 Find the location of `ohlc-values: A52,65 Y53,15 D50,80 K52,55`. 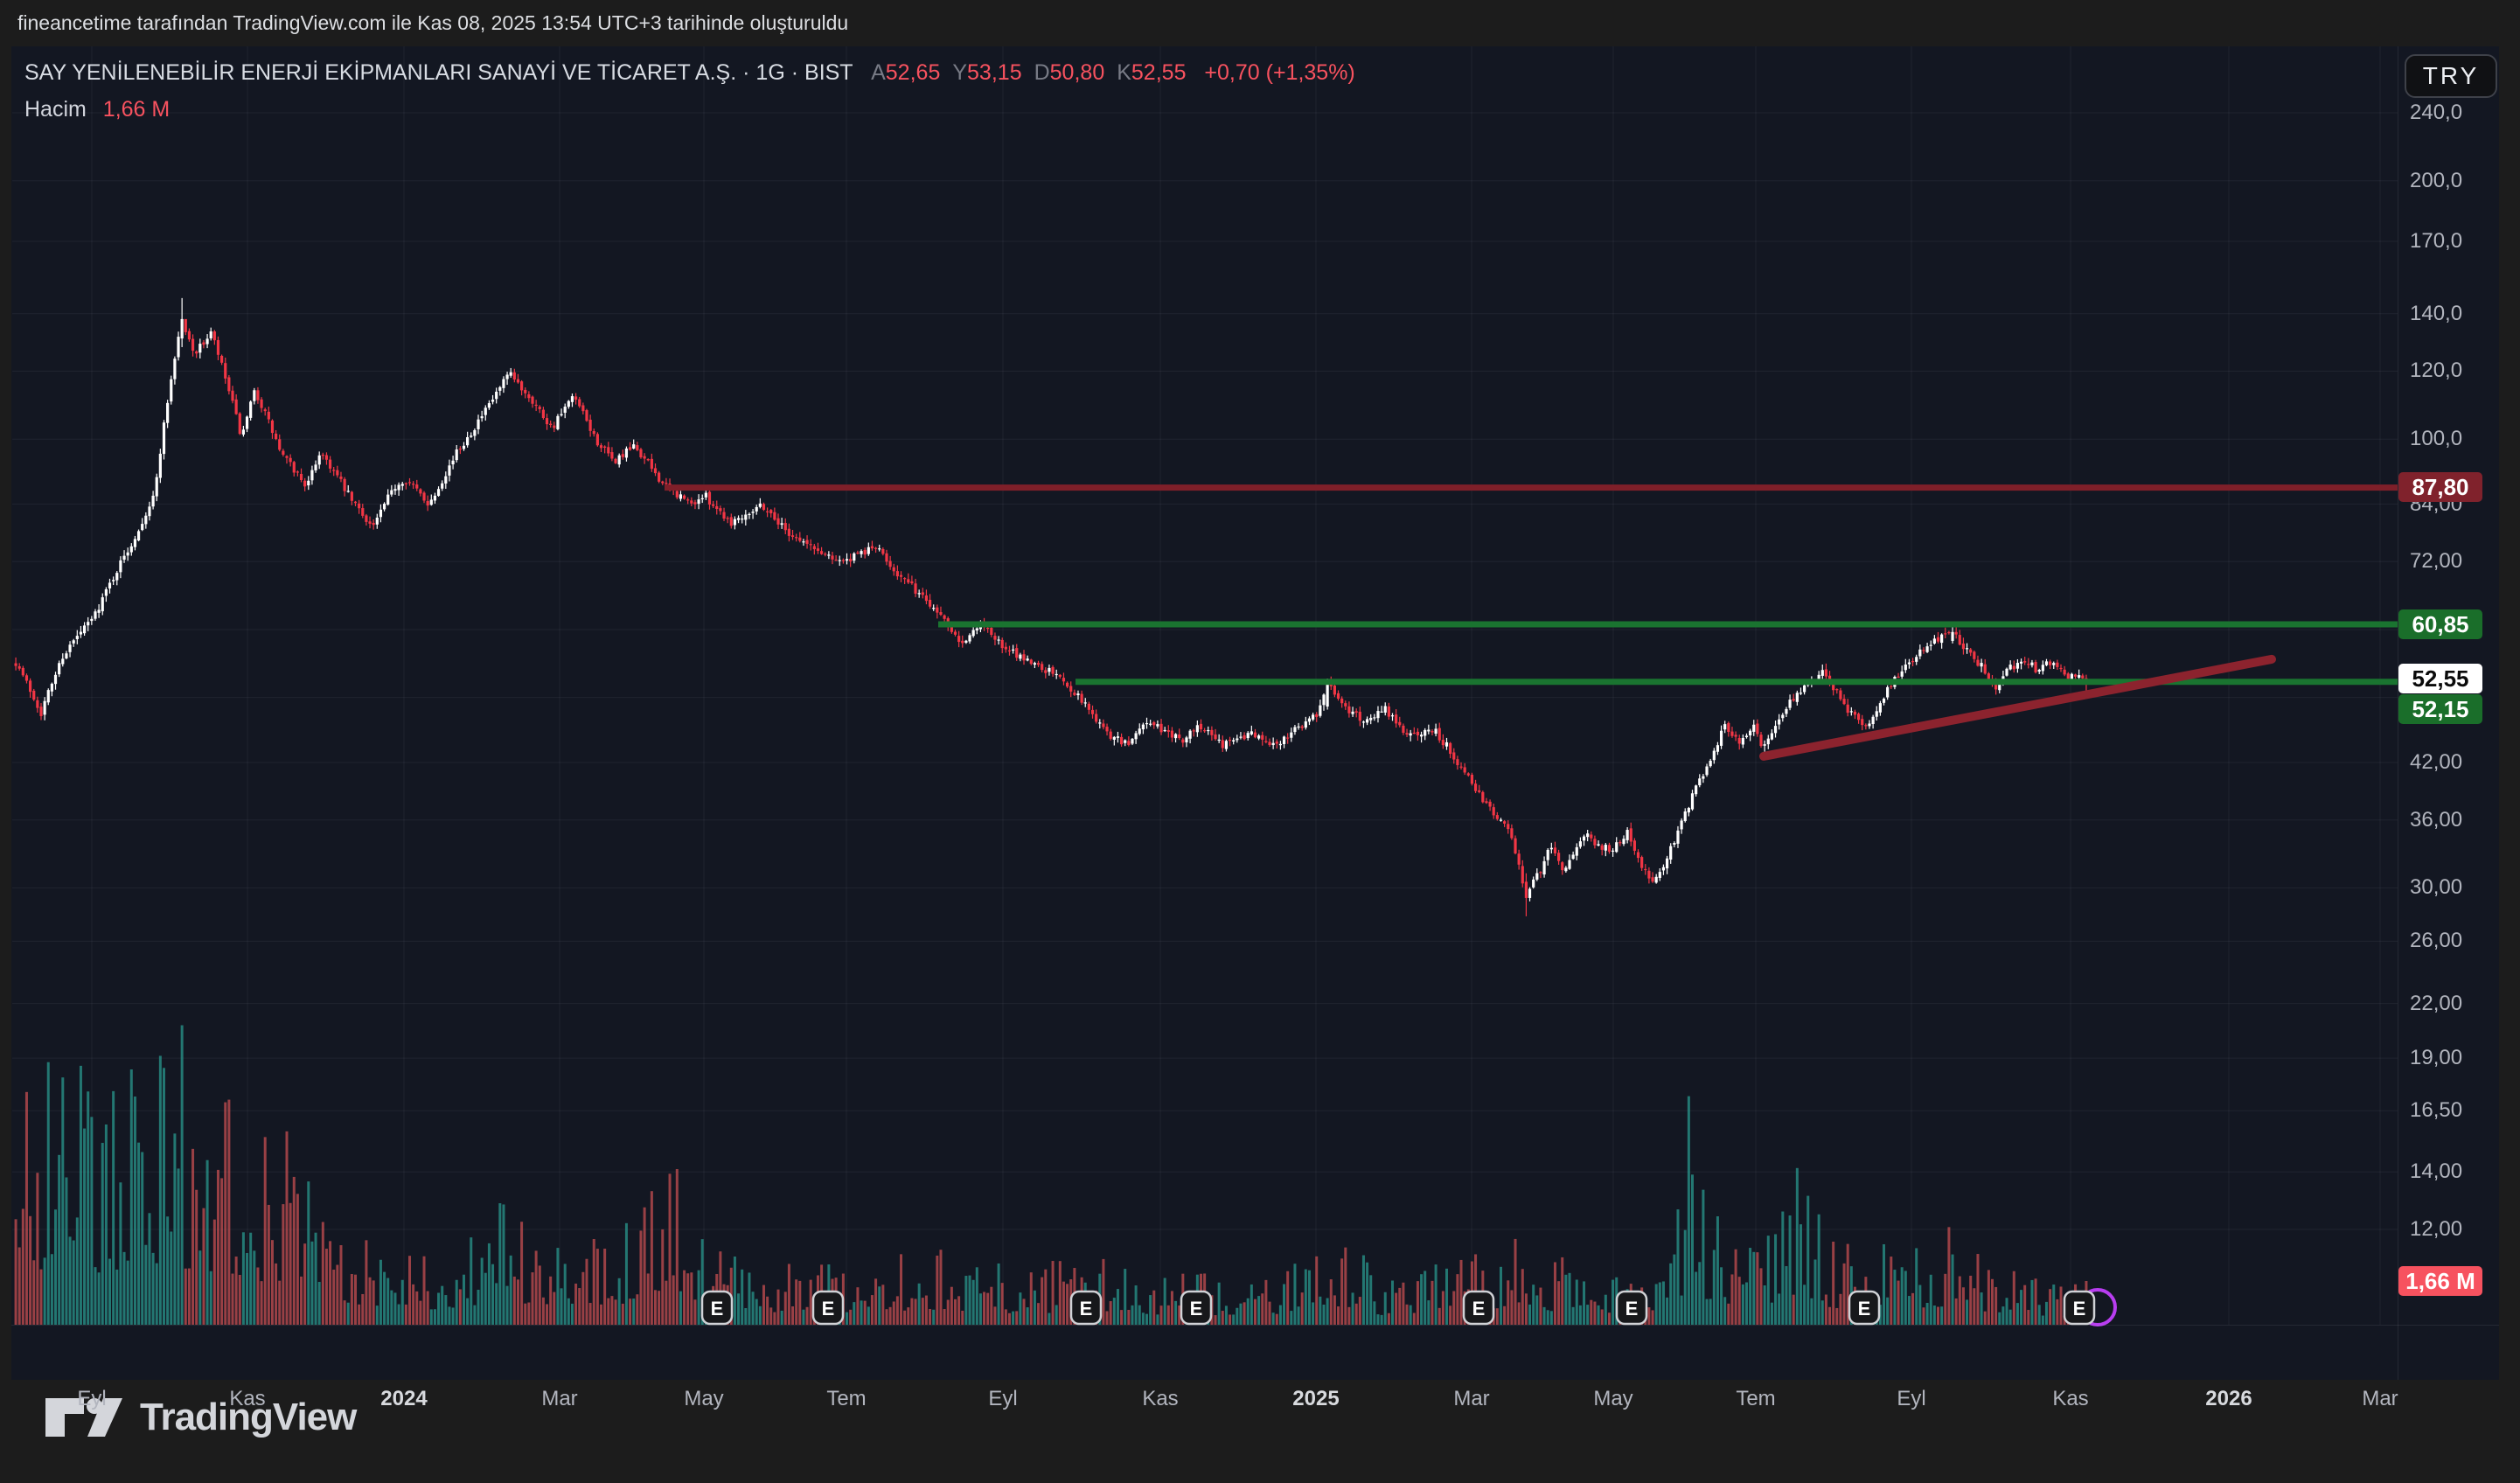

ohlc-values: A52,65 Y53,15 D50,80 K52,55 is located at coordinates (1022, 72).